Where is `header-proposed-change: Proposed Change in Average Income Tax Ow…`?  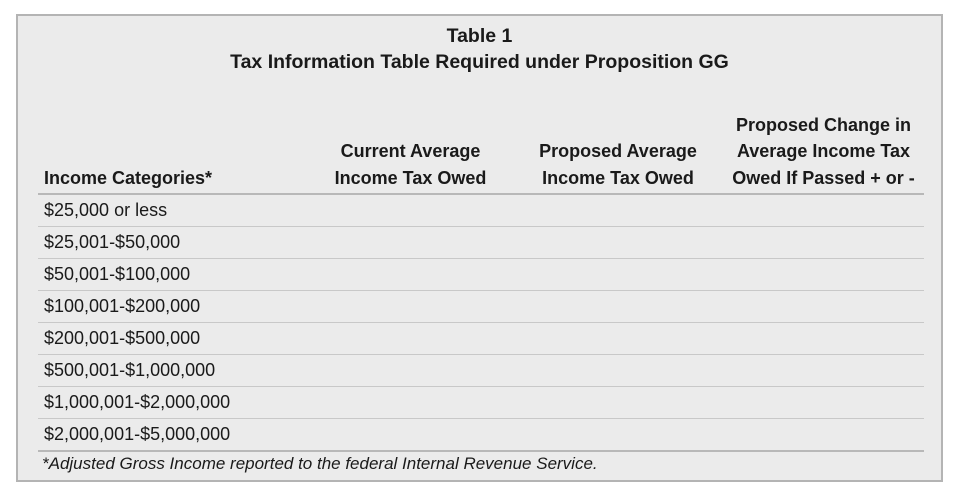 header-proposed-change: Proposed Change in Average Income Tax Ow… is located at coordinates (823, 141).